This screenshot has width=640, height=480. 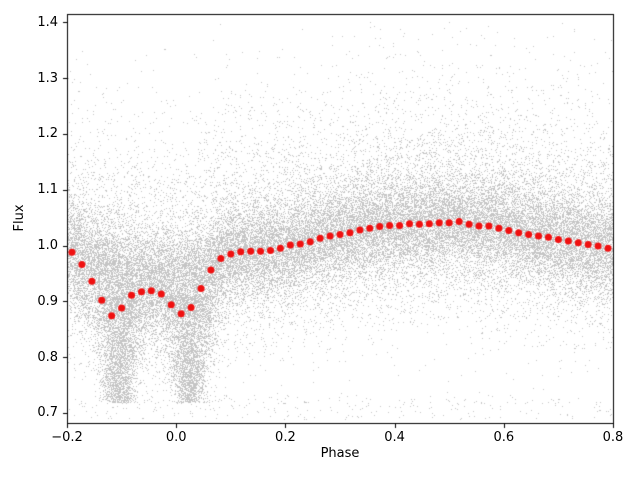 I want to click on x-tick-label: −0.2, so click(x=67, y=437).